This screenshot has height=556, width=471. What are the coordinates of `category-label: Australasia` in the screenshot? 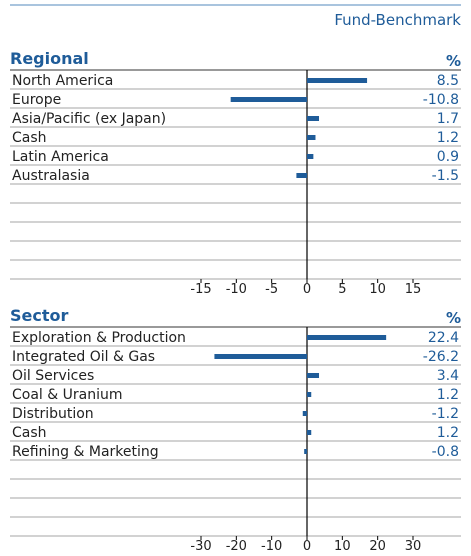 It's located at (51, 176).